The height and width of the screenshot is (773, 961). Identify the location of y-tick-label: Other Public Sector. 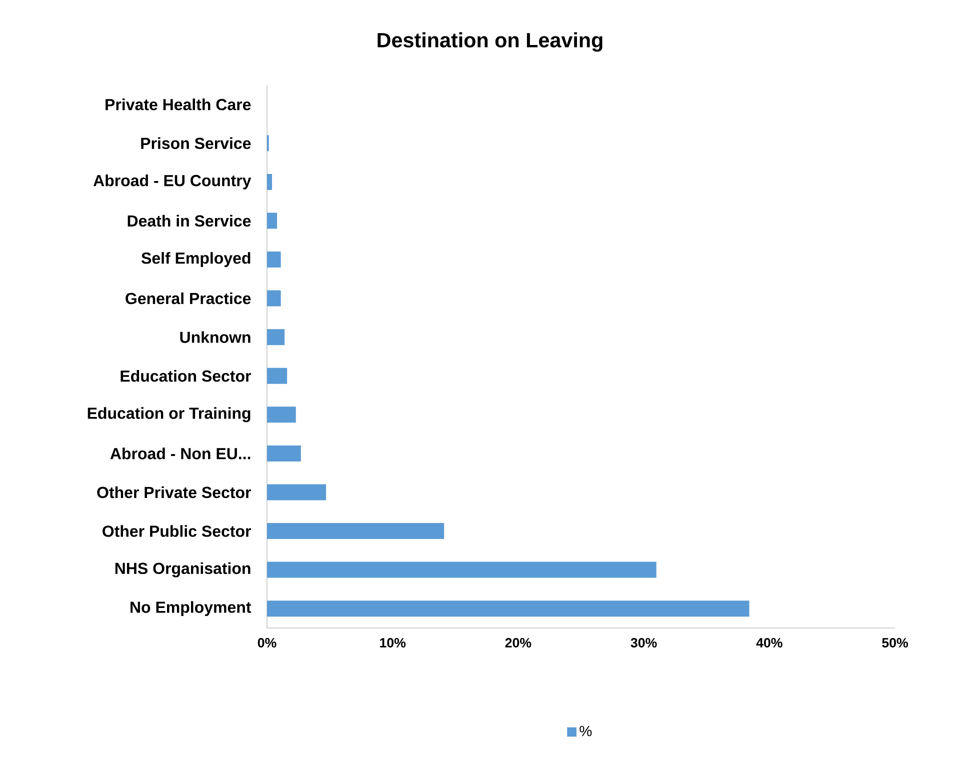
(177, 531).